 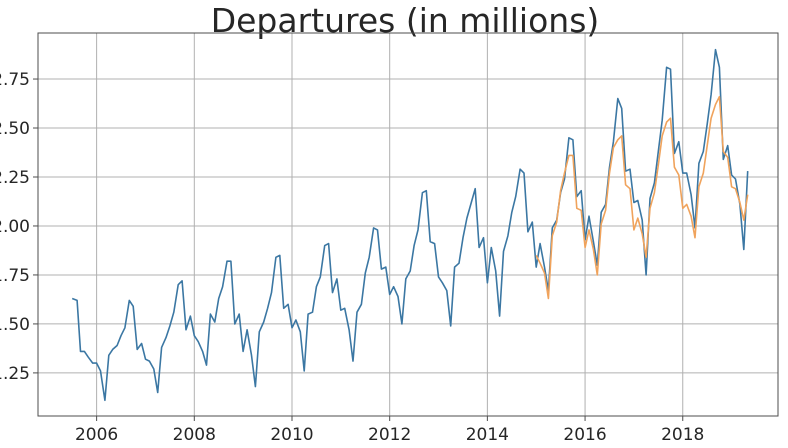 What do you see at coordinates (15, 129) in the screenshot?
I see `y-tick-label: 2.50` at bounding box center [15, 129].